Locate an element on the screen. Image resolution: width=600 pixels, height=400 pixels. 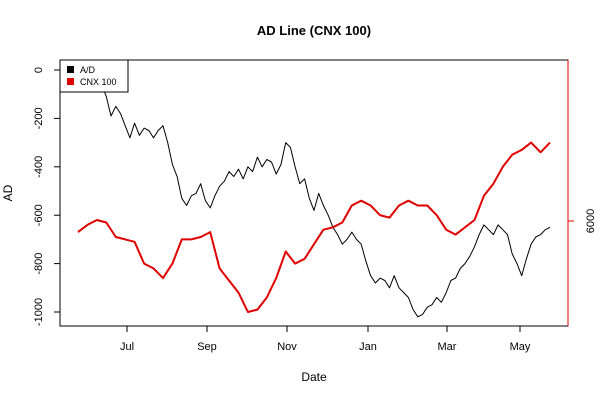
legend-swatch-ad is located at coordinates (70, 69).